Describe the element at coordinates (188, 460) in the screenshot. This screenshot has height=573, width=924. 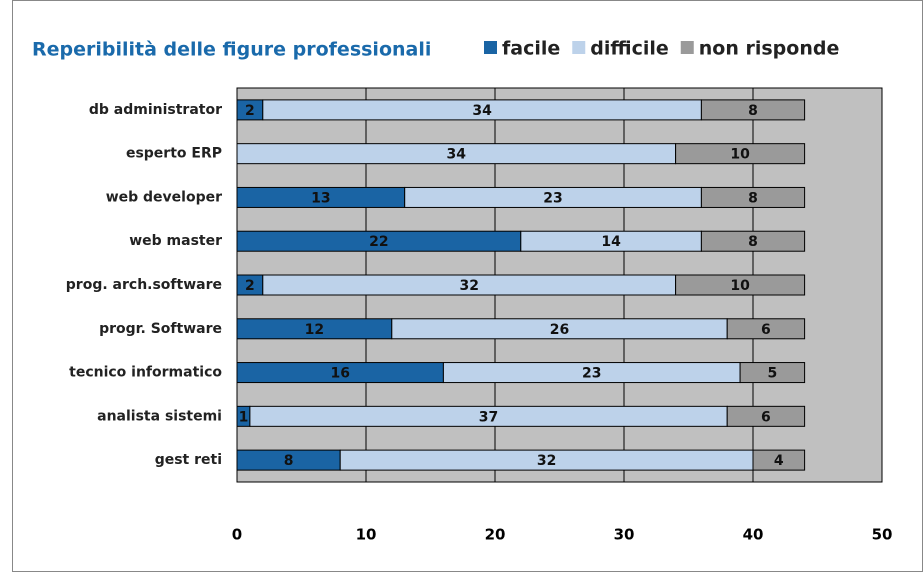
I see `y-tick-label: gest reti` at that location.